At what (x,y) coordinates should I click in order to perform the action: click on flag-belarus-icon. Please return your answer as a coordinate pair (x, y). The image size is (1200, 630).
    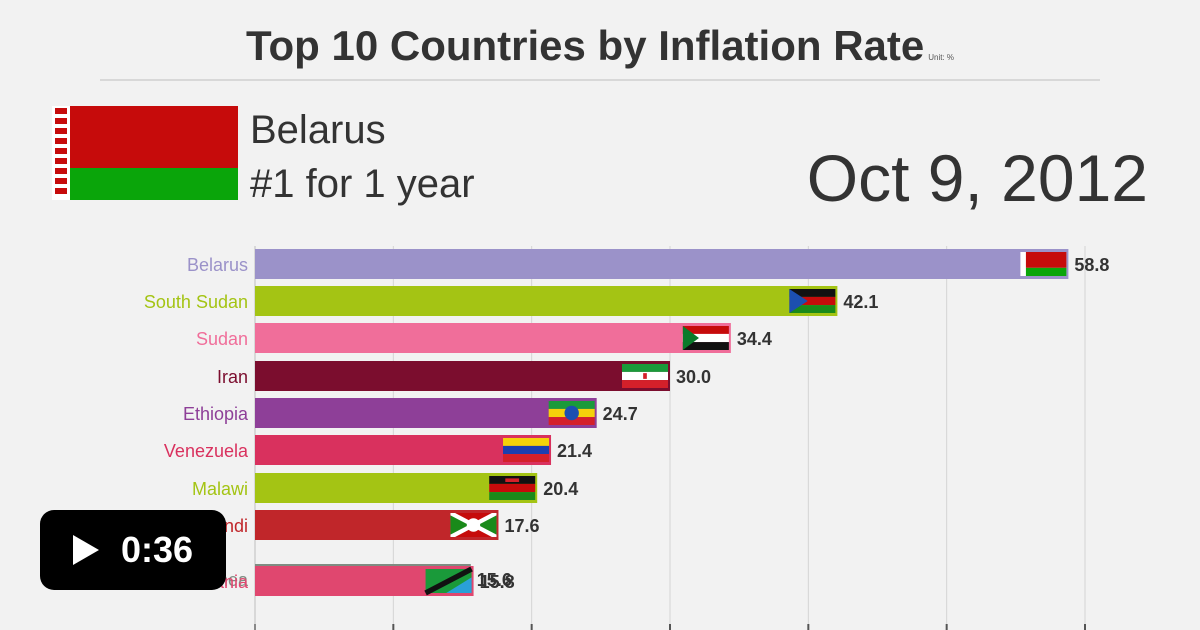
    Looking at the image, I should click on (1043, 264).